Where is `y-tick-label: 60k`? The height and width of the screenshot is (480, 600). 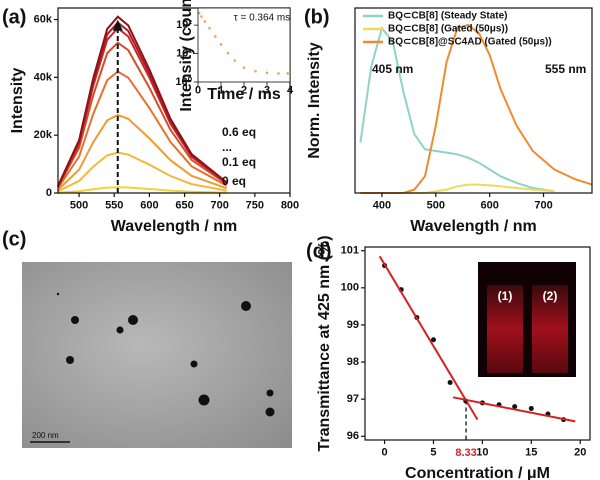
y-tick-label: 60k is located at coordinates (43, 19).